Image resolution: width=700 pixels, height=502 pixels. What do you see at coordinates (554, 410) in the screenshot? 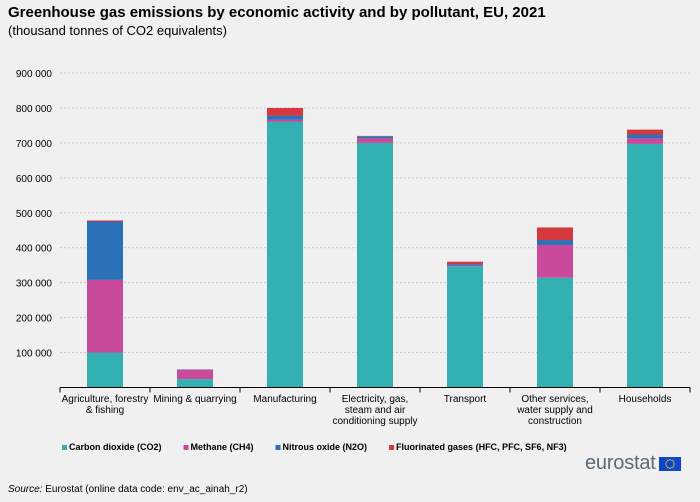
I see `x-tick-label: water supply and` at bounding box center [554, 410].